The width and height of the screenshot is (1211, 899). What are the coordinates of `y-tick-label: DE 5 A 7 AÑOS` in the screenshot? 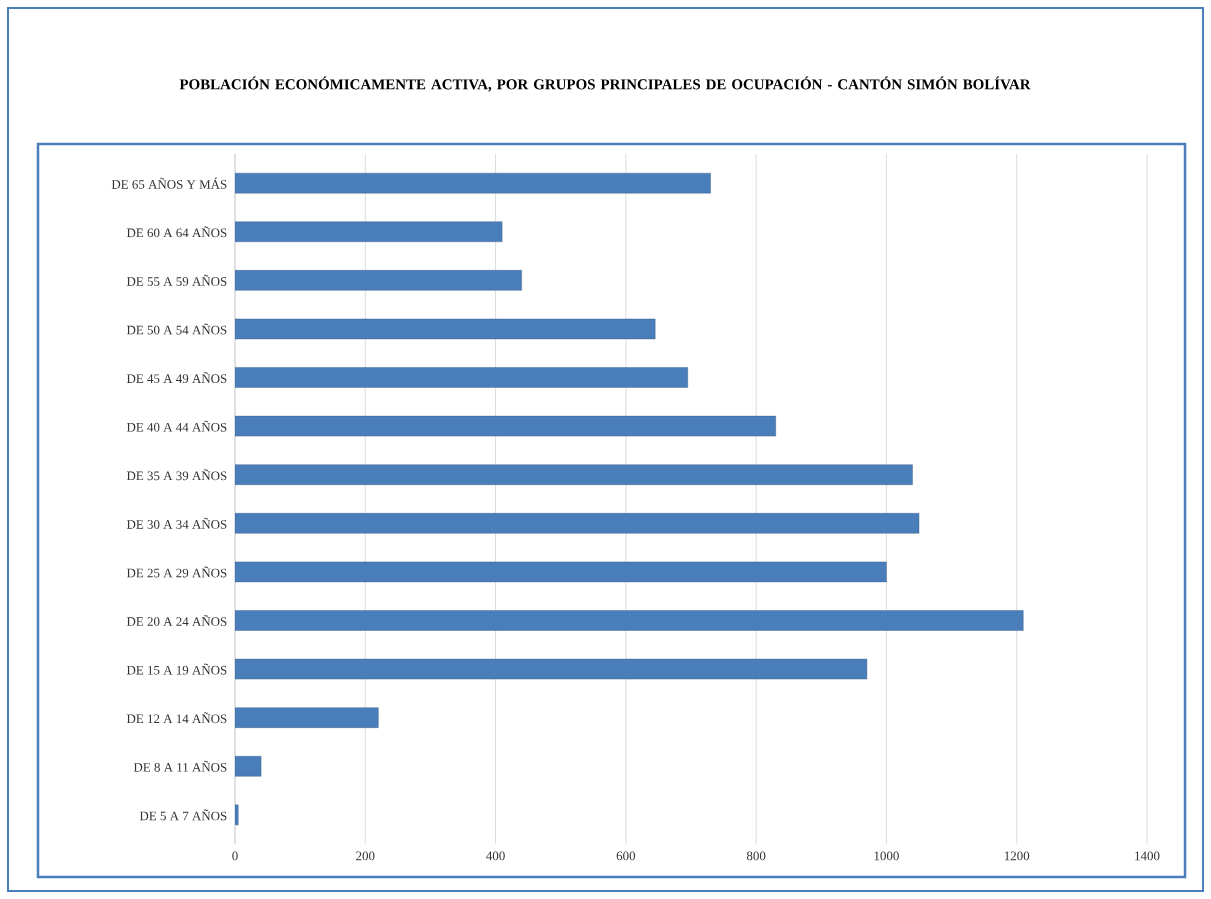 It's located at (183, 815).